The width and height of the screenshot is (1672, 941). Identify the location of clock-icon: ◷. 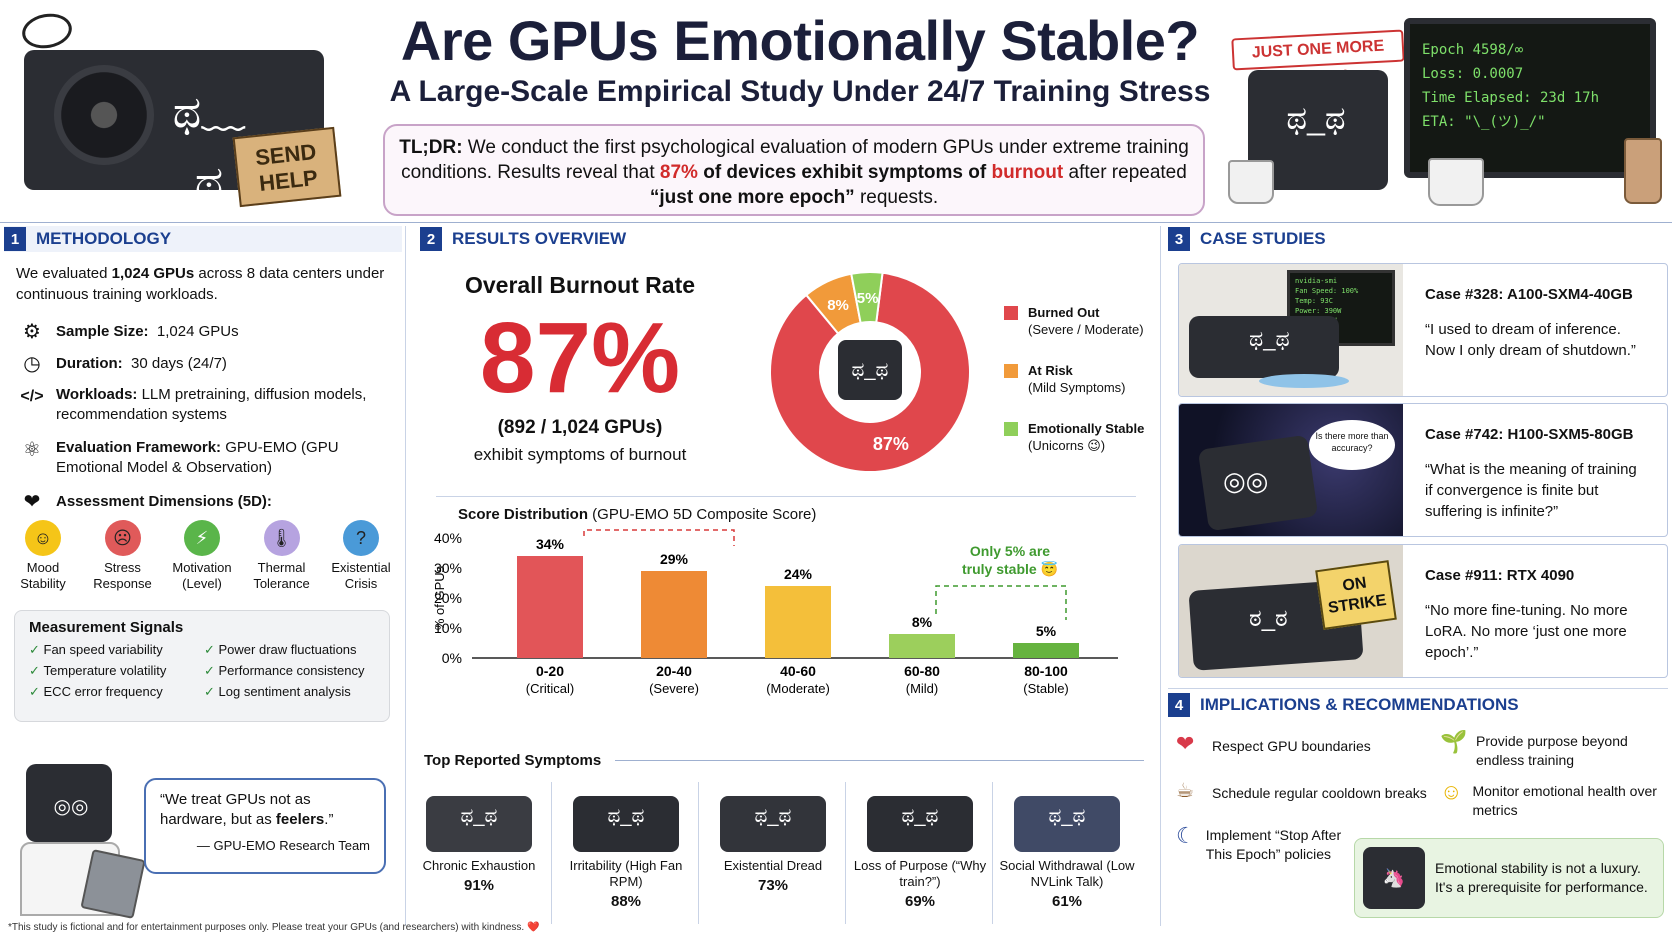
(32, 364).